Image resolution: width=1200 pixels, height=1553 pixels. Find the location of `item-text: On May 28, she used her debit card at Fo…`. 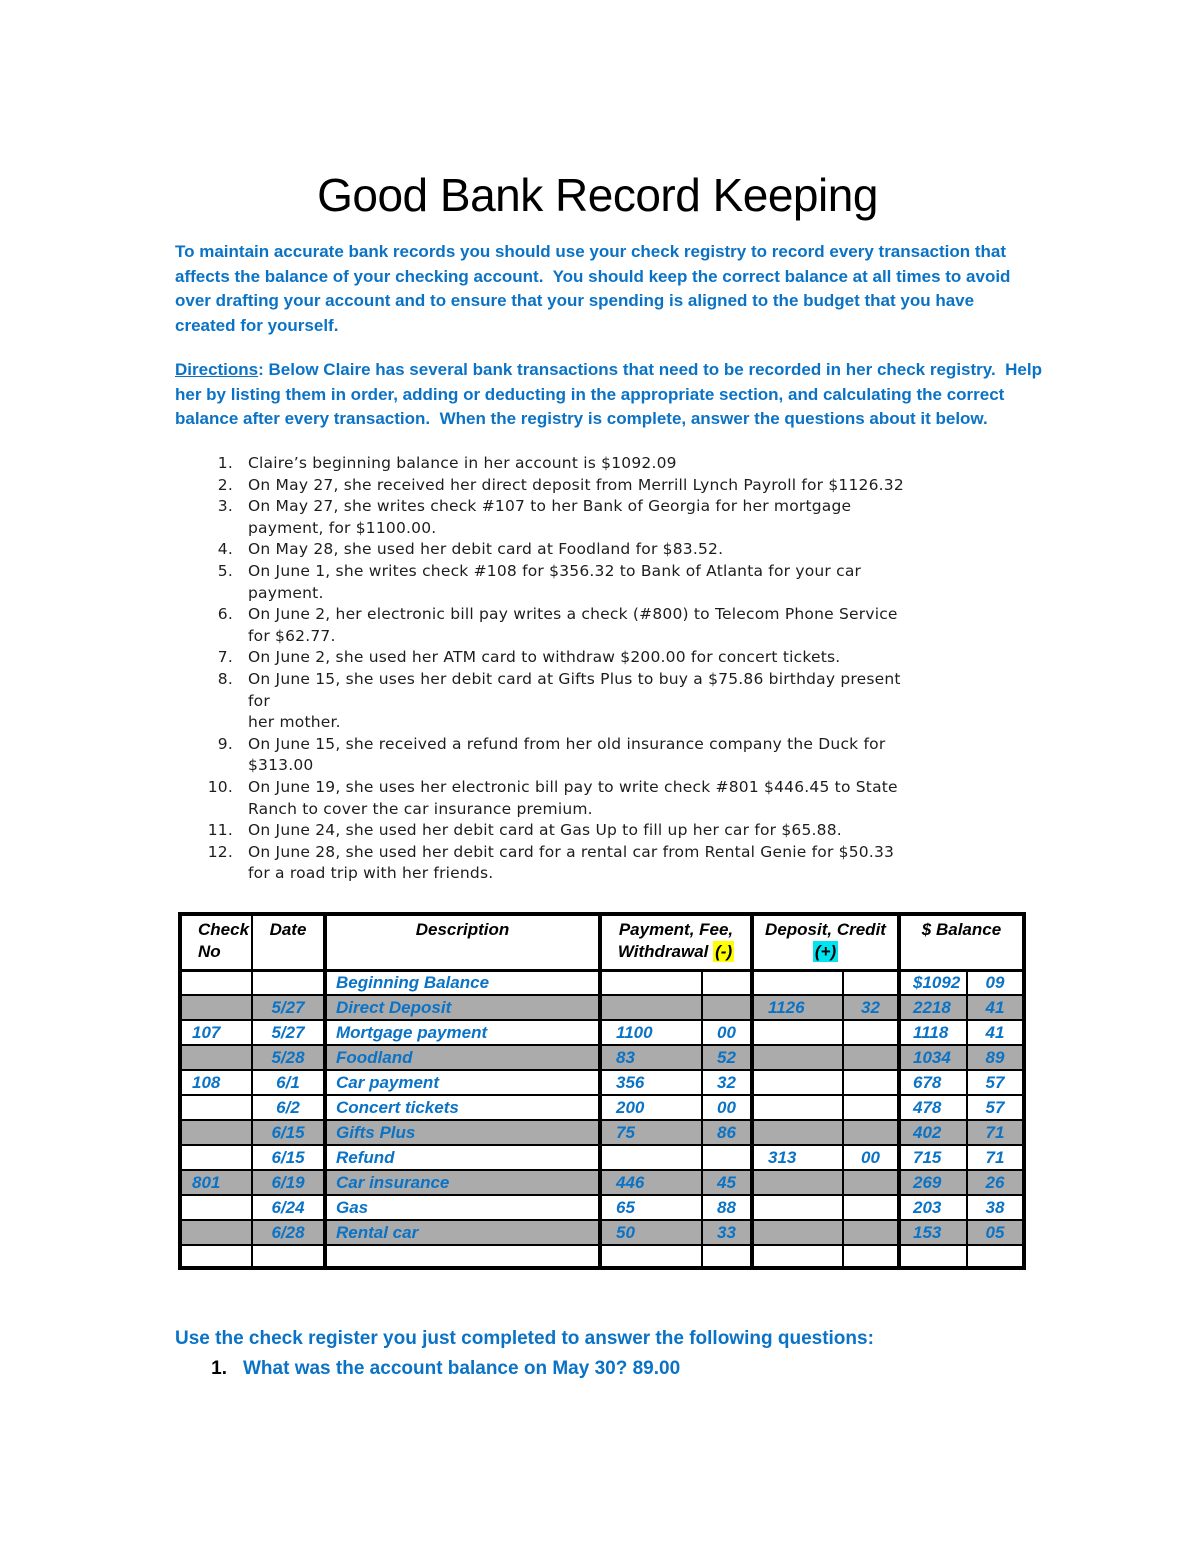

item-text: On May 28, she used her debit card at Fo… is located at coordinates (486, 549).